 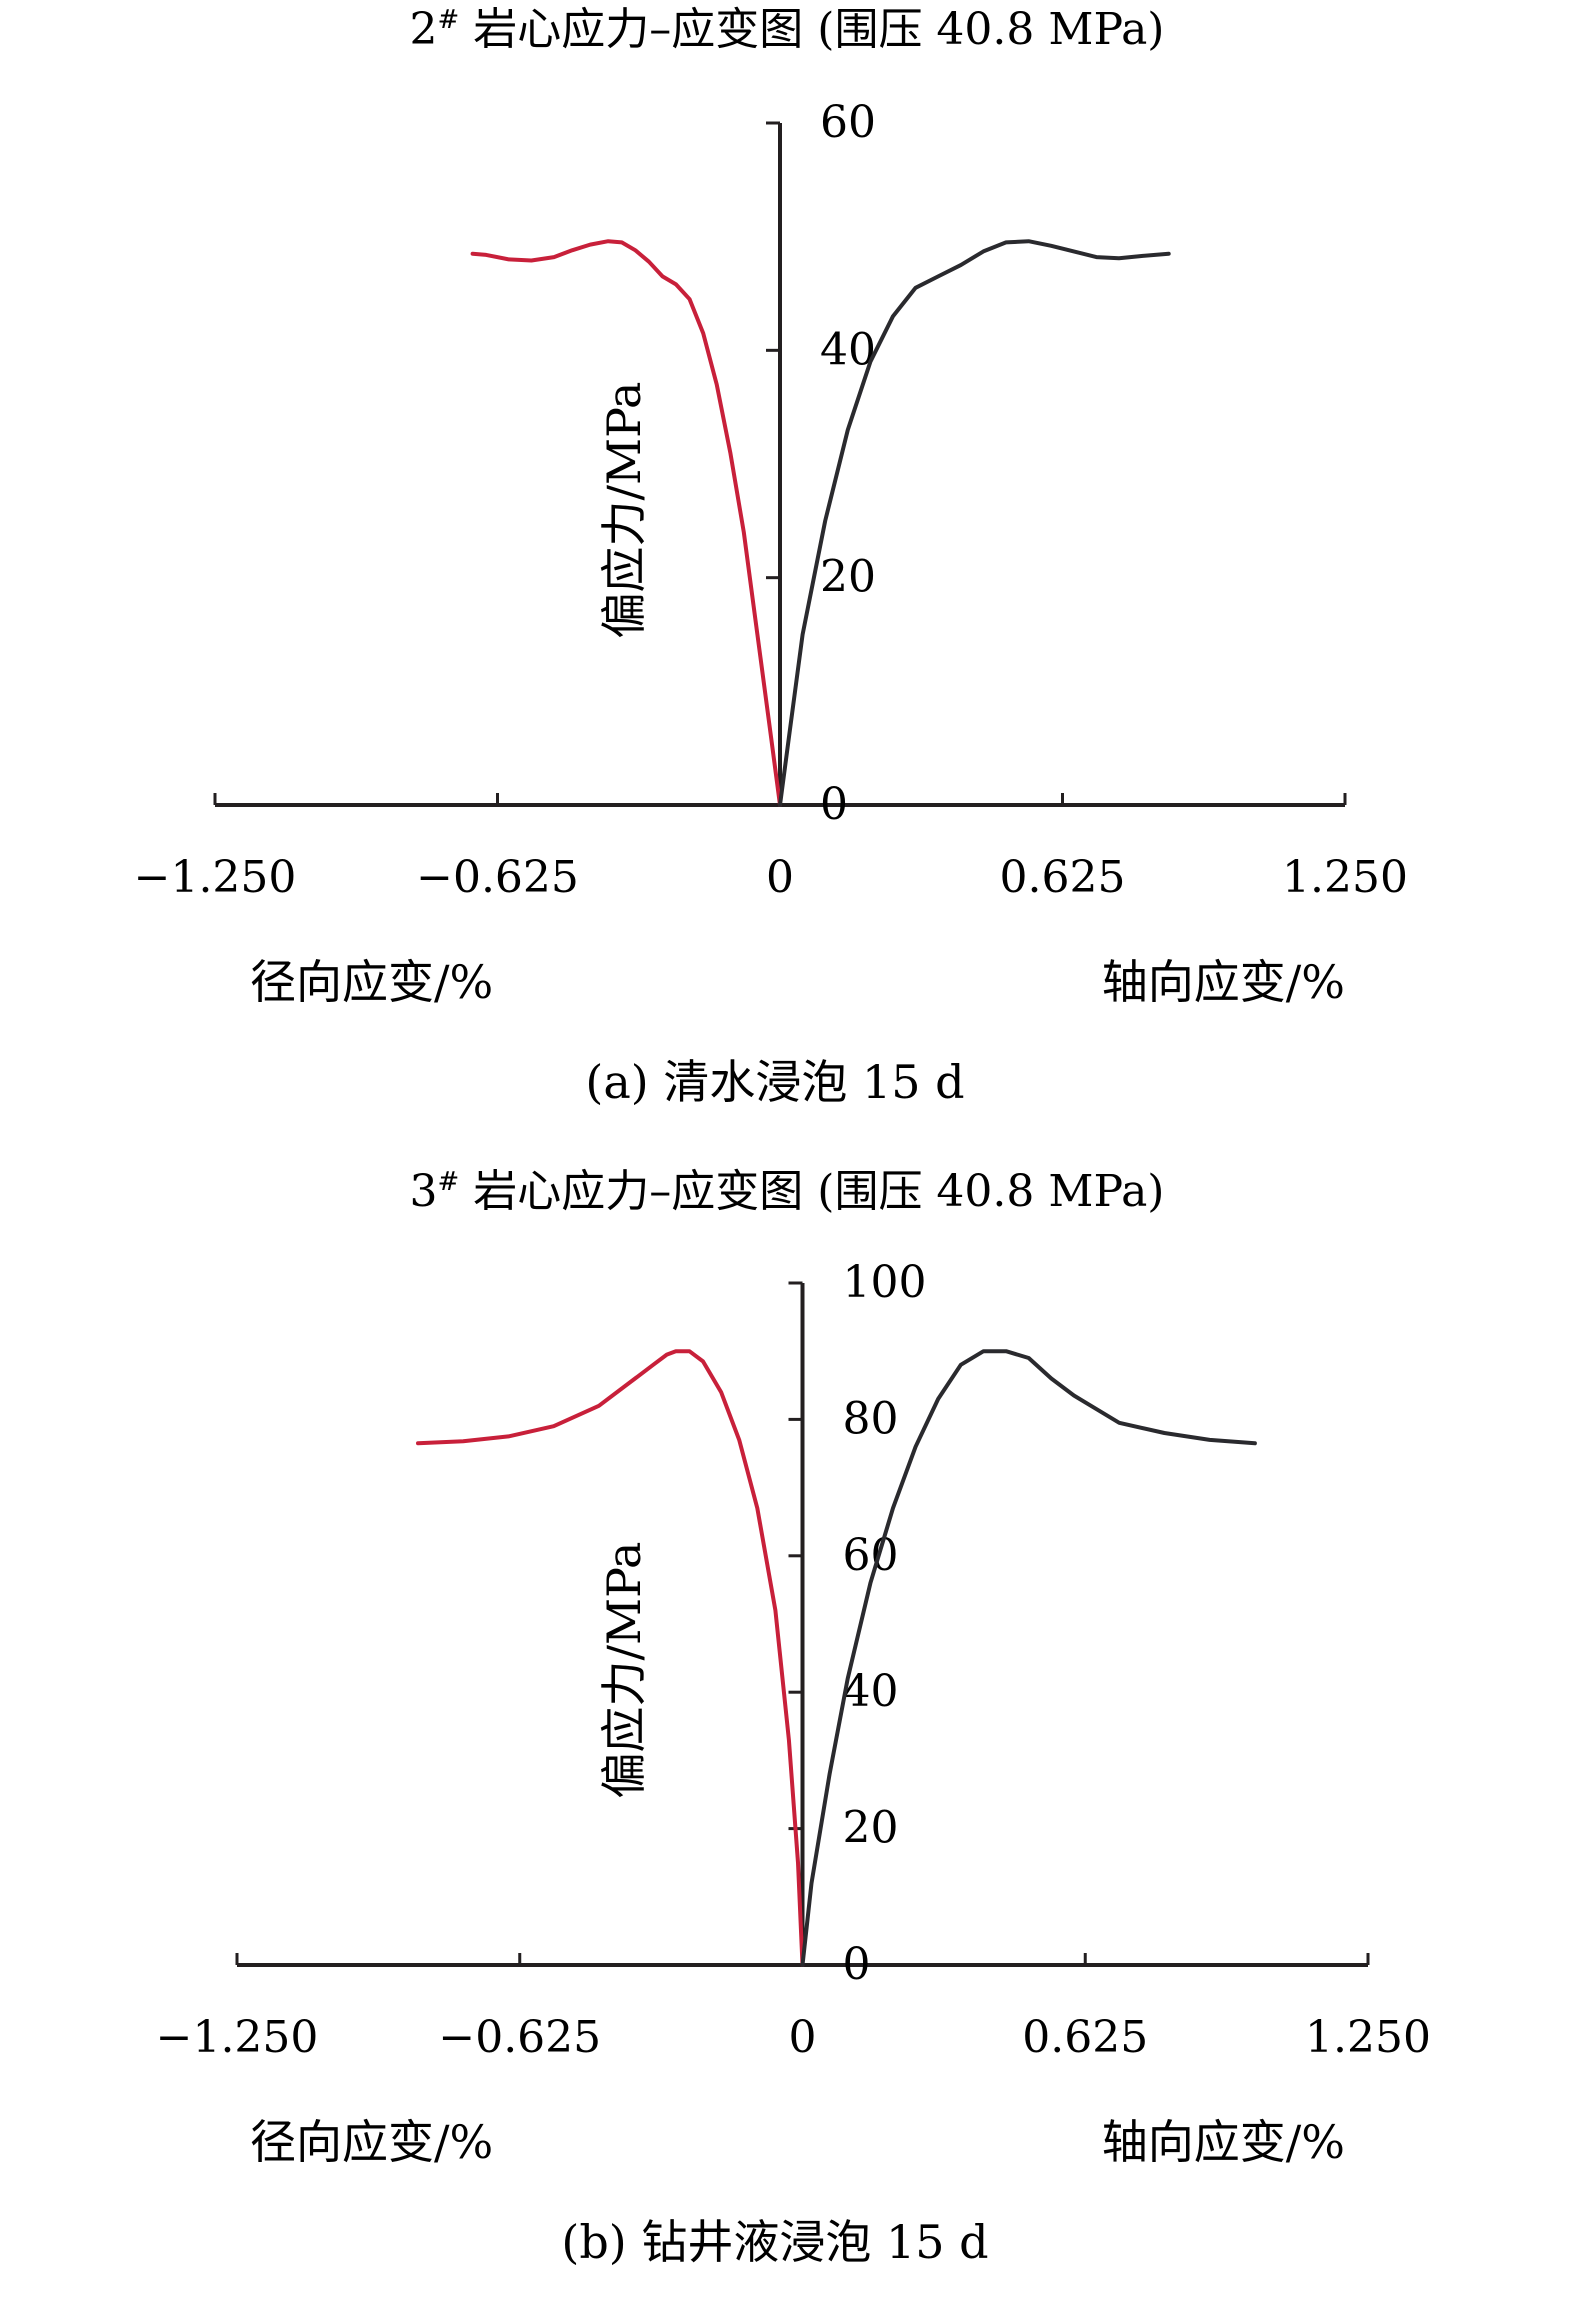 What do you see at coordinates (1223, 982) in the screenshot?
I see `x-axis-label-right-a: 轴向应变/%` at bounding box center [1223, 982].